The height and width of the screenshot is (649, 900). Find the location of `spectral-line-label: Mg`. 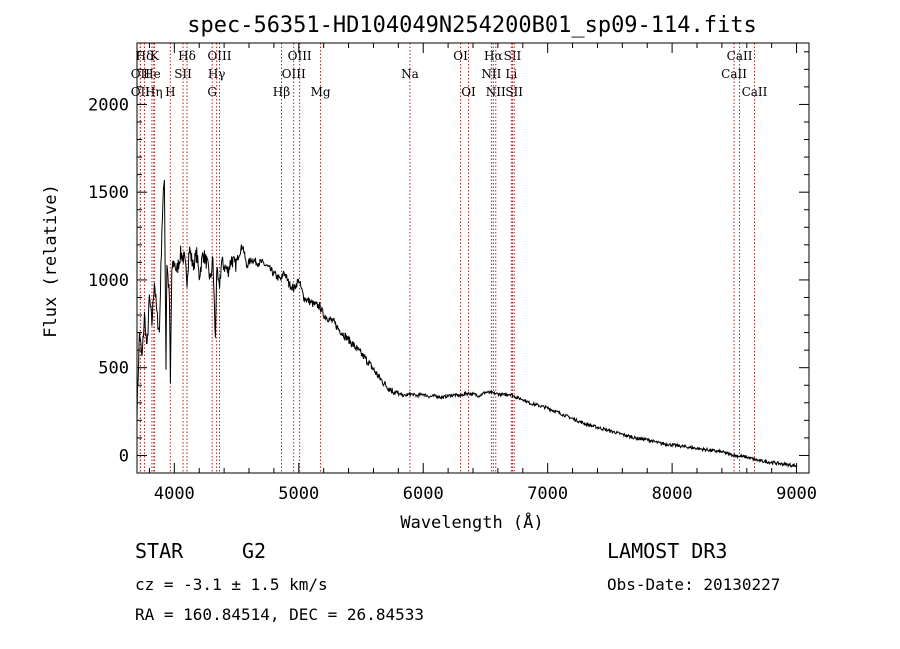

spectral-line-label: Mg is located at coordinates (321, 92).